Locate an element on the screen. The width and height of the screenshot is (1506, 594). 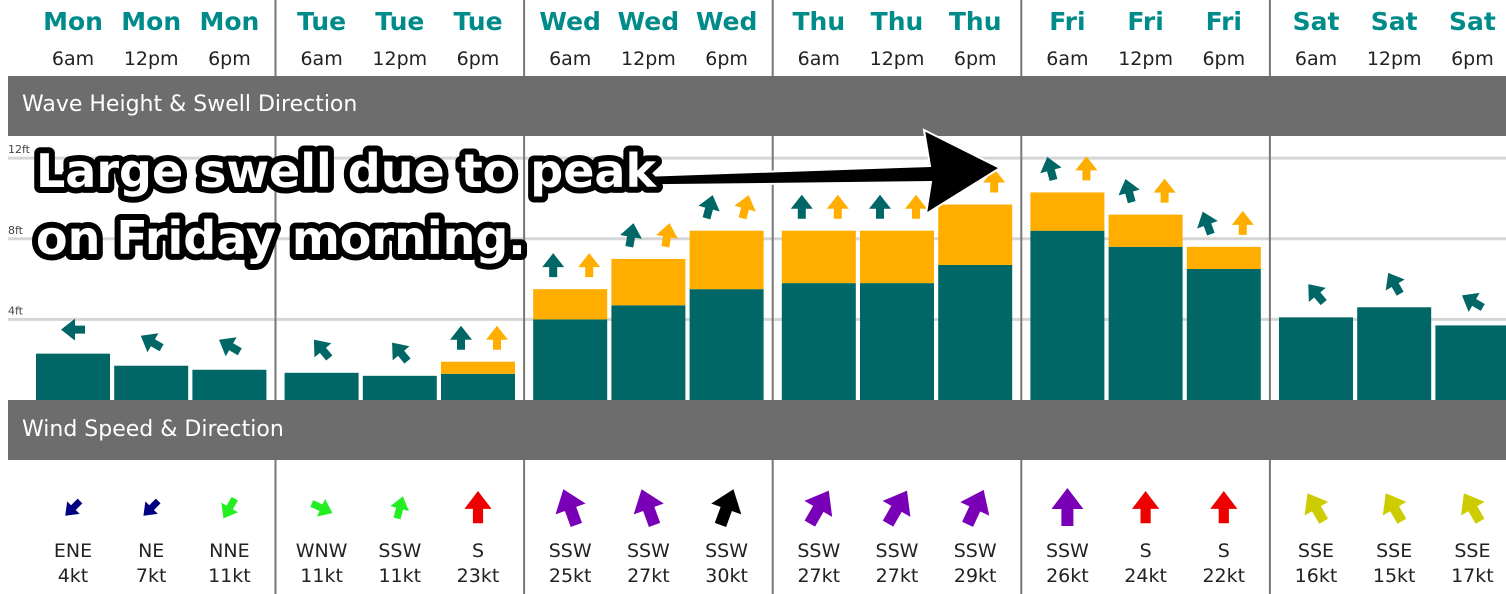
wind-speed-label: 7kt is located at coordinates (151, 576).